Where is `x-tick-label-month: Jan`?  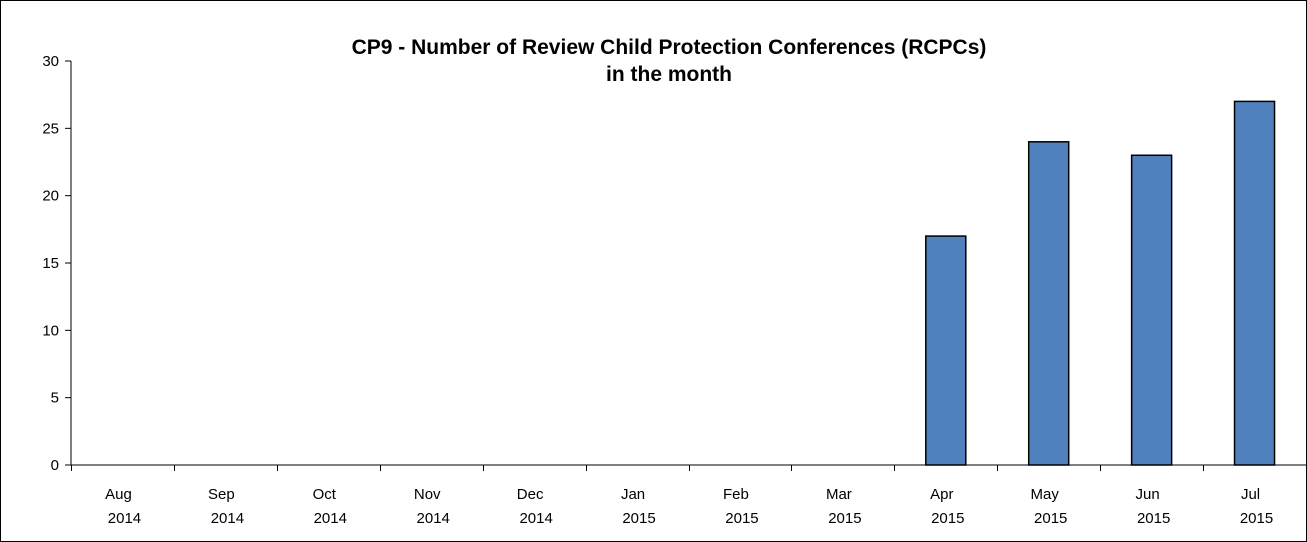
x-tick-label-month: Jan is located at coordinates (633, 494).